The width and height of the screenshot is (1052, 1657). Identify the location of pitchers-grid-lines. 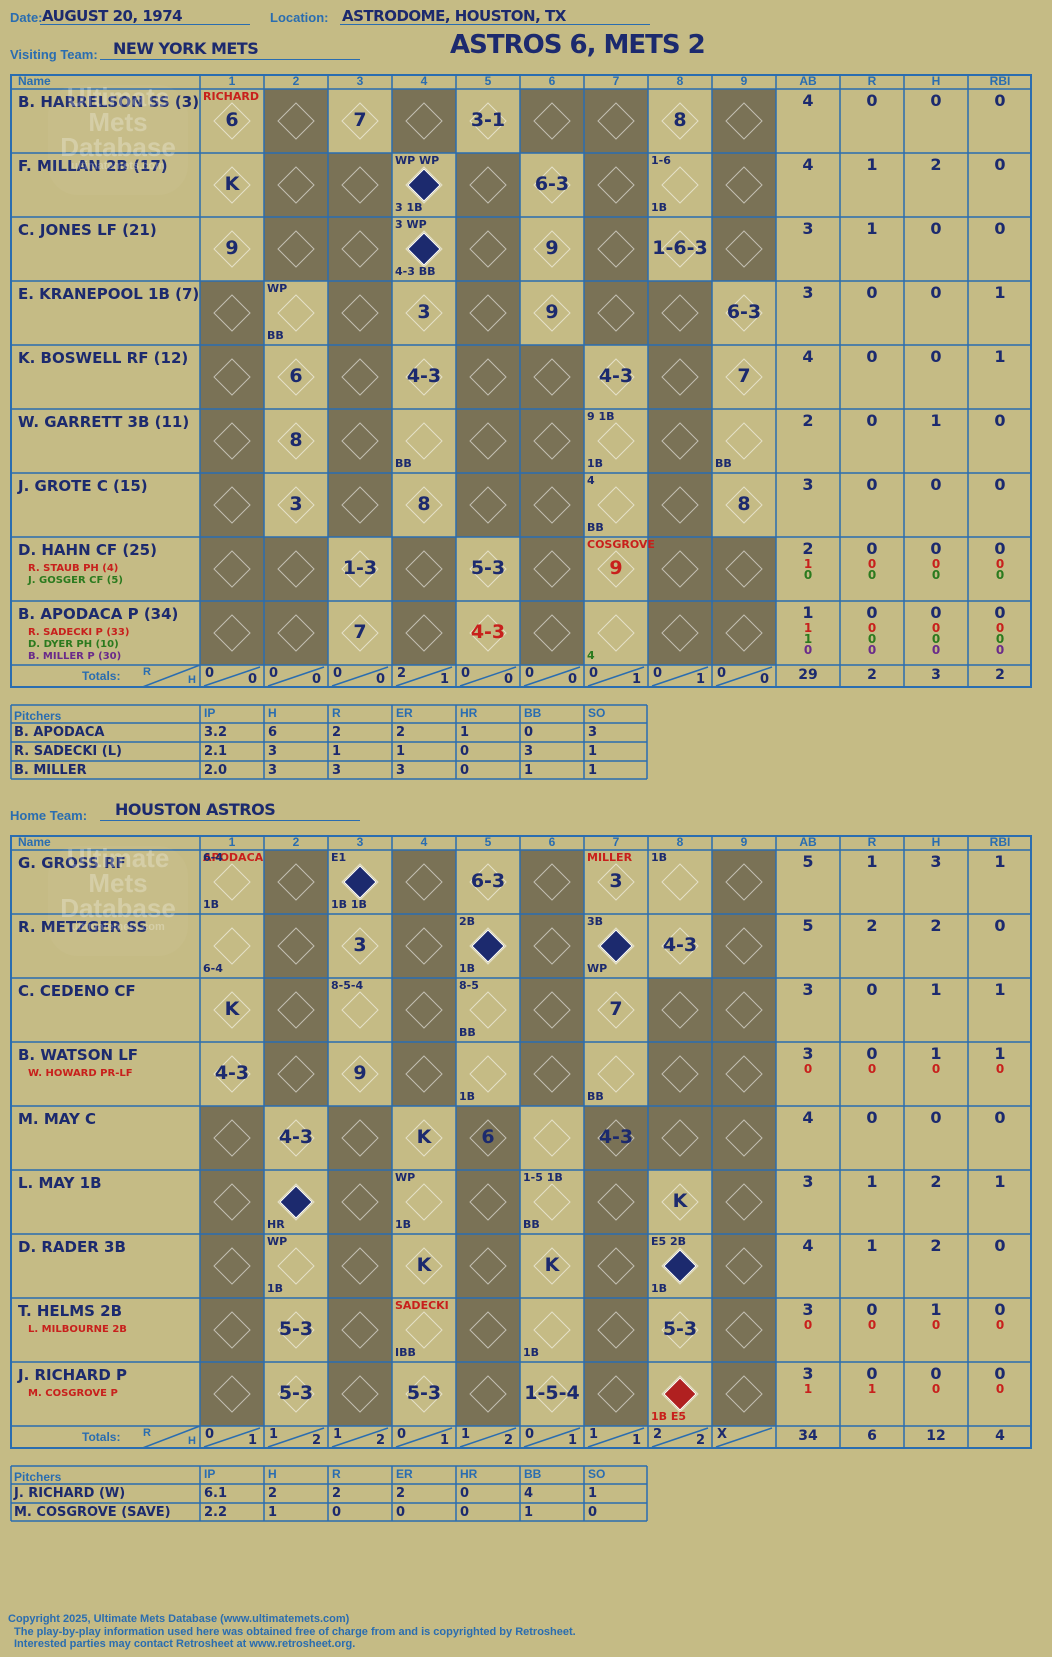
(329, 742).